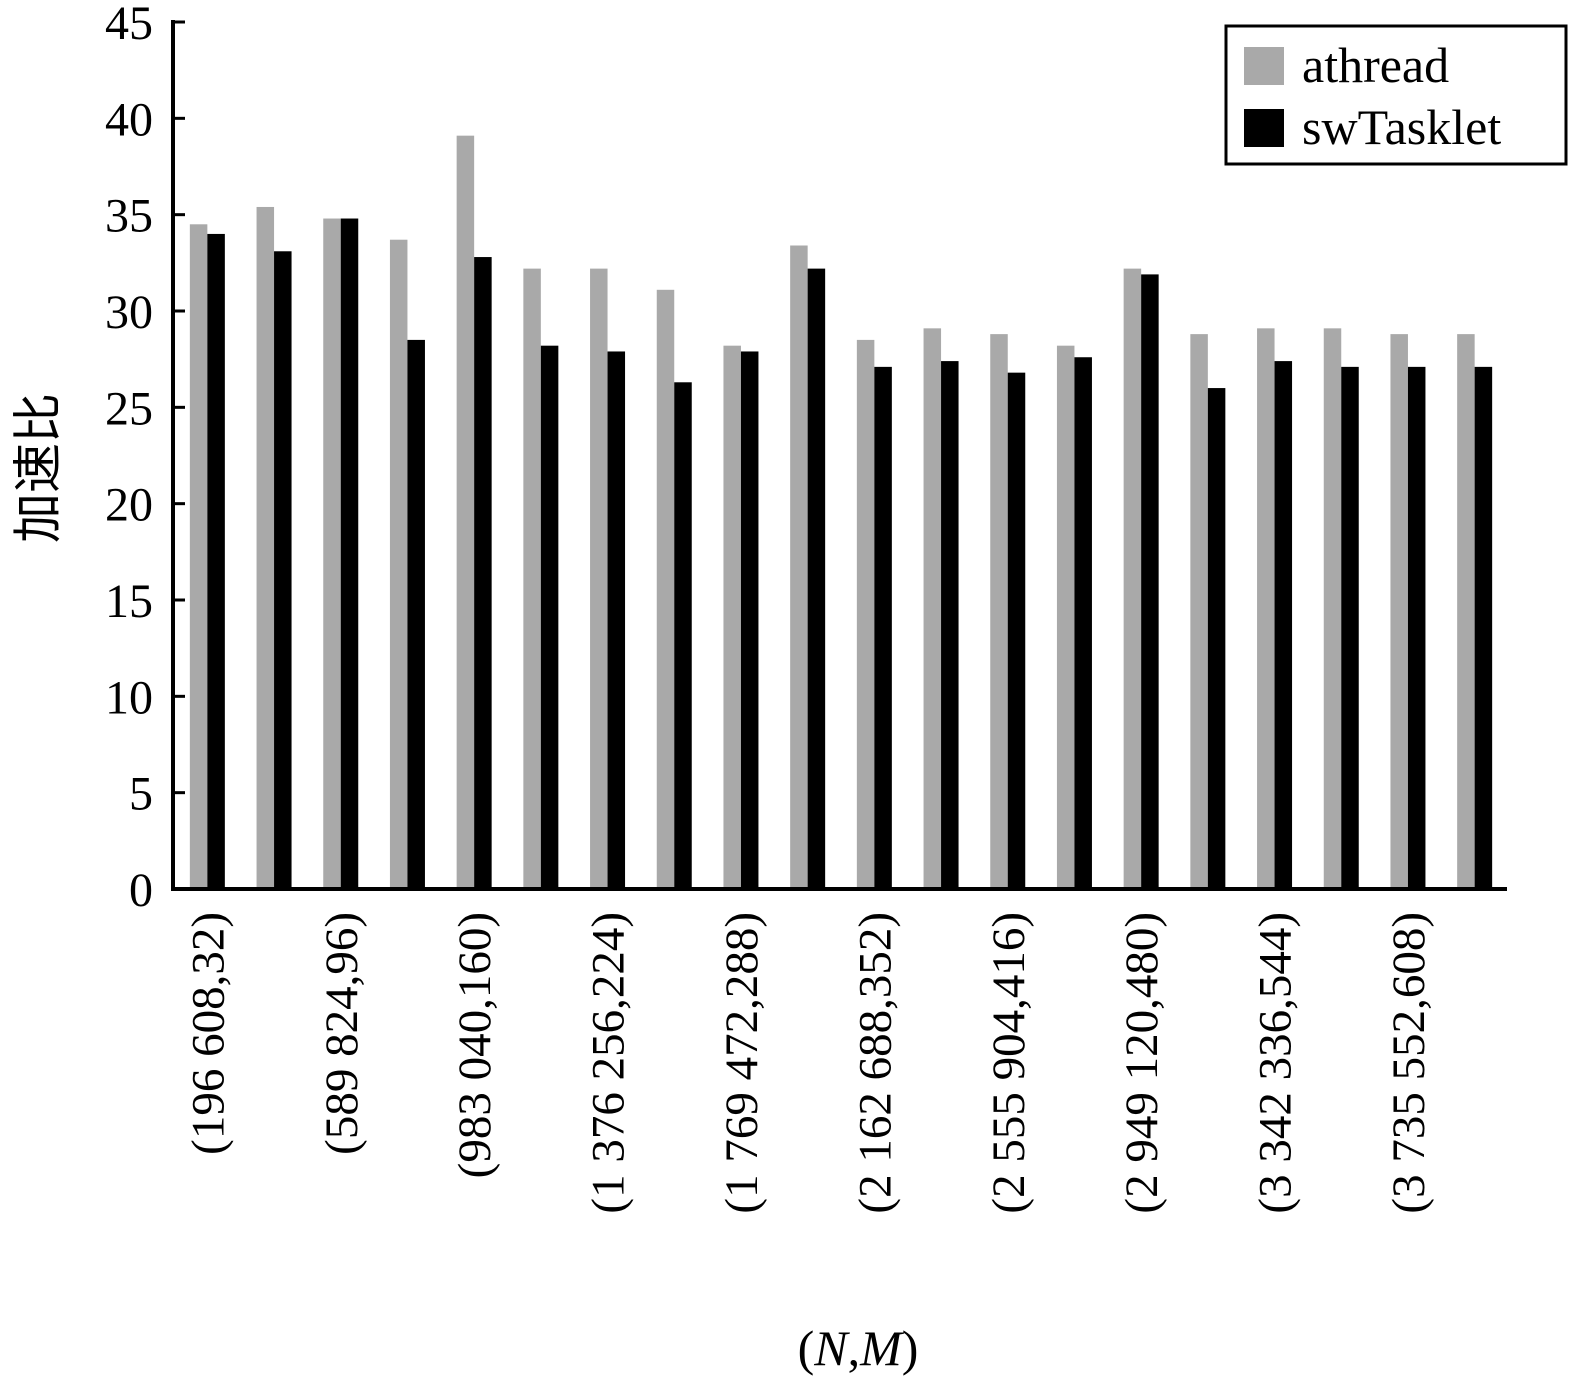  I want to click on legend-label-athread: athread, so click(1375, 65).